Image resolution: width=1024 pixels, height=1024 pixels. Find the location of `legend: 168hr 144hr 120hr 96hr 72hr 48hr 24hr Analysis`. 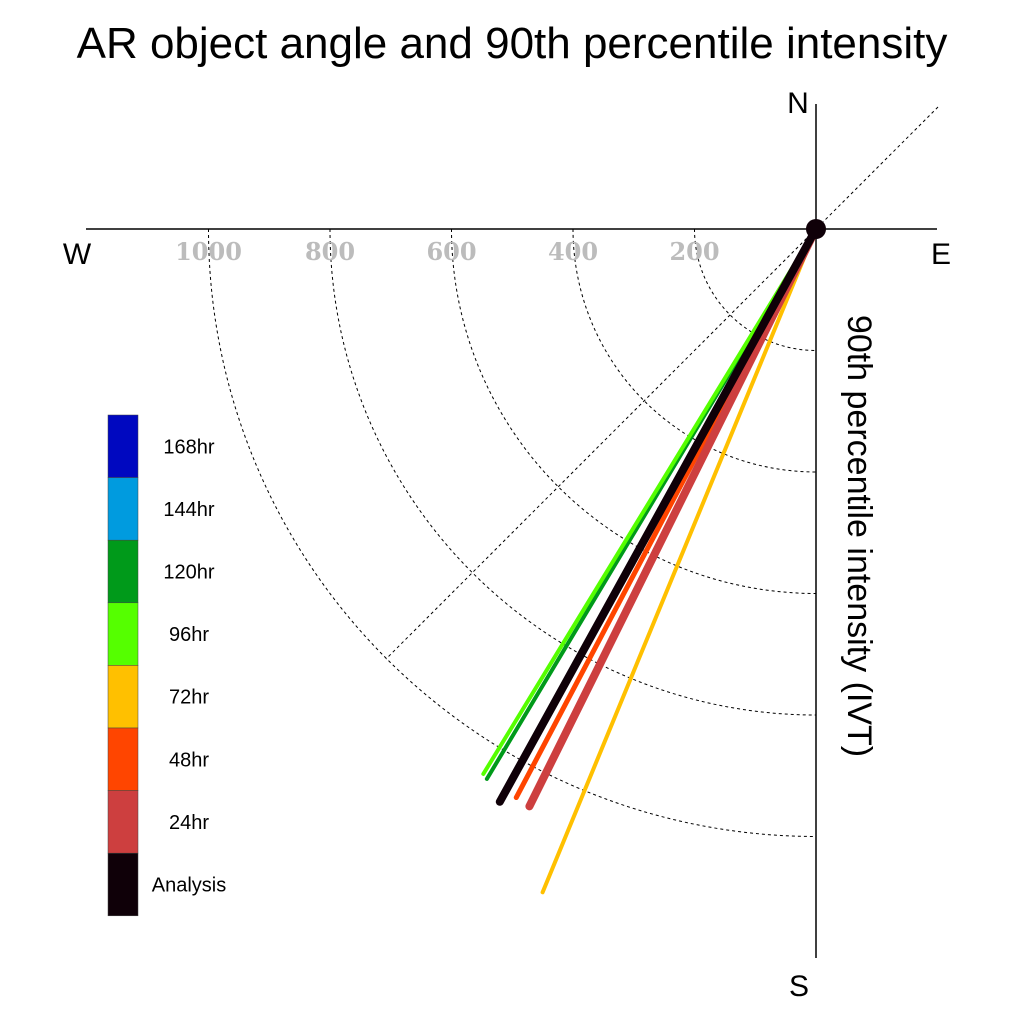

legend: 168hr 144hr 120hr 96hr 72hr 48hr 24hr Analysis is located at coordinates (166, 665).